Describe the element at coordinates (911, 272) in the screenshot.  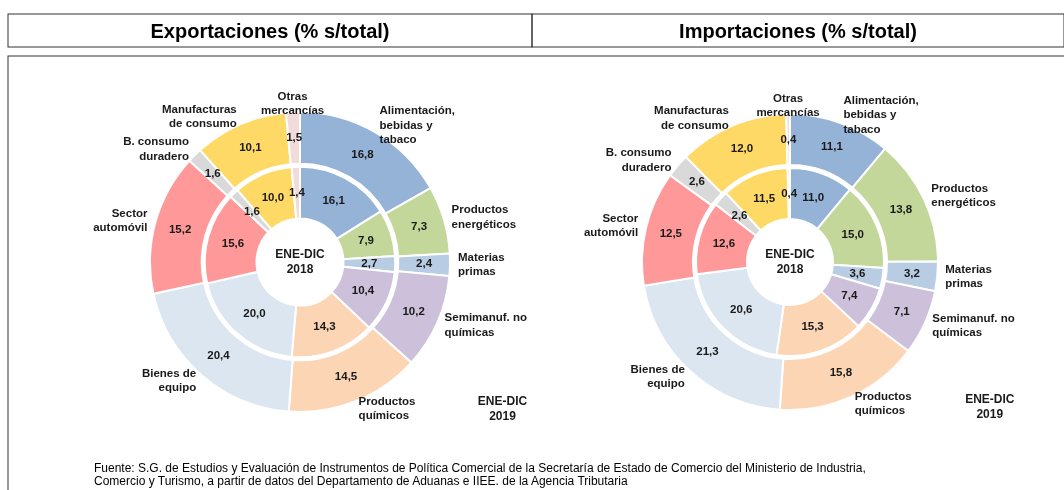
I see `data-label: 3,2` at that location.